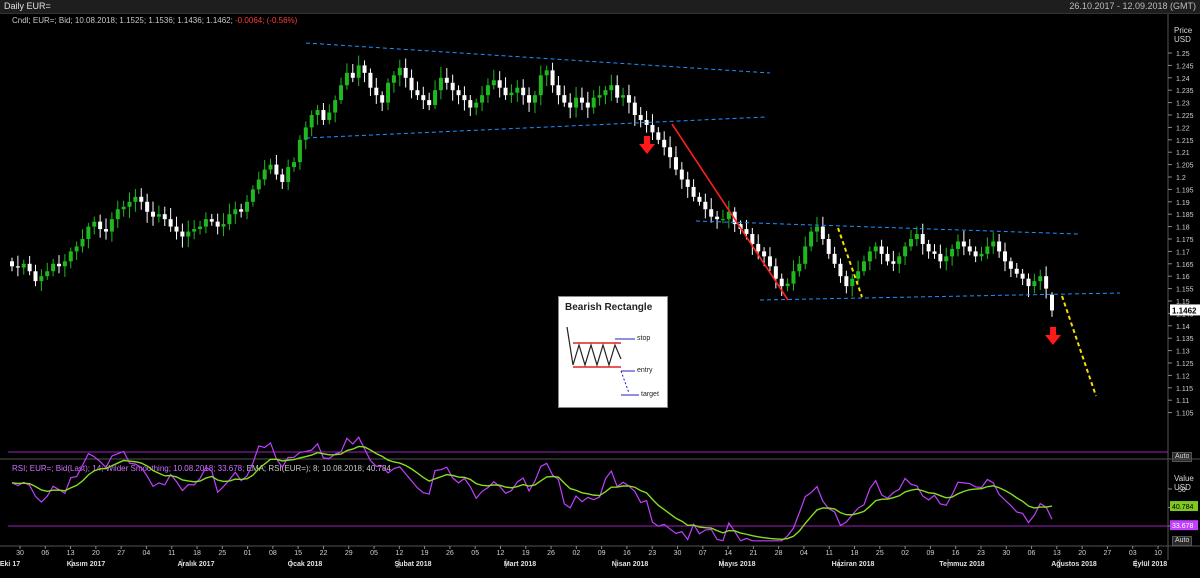  What do you see at coordinates (887, 227) in the screenshot?
I see `rectangle-top-line` at bounding box center [887, 227].